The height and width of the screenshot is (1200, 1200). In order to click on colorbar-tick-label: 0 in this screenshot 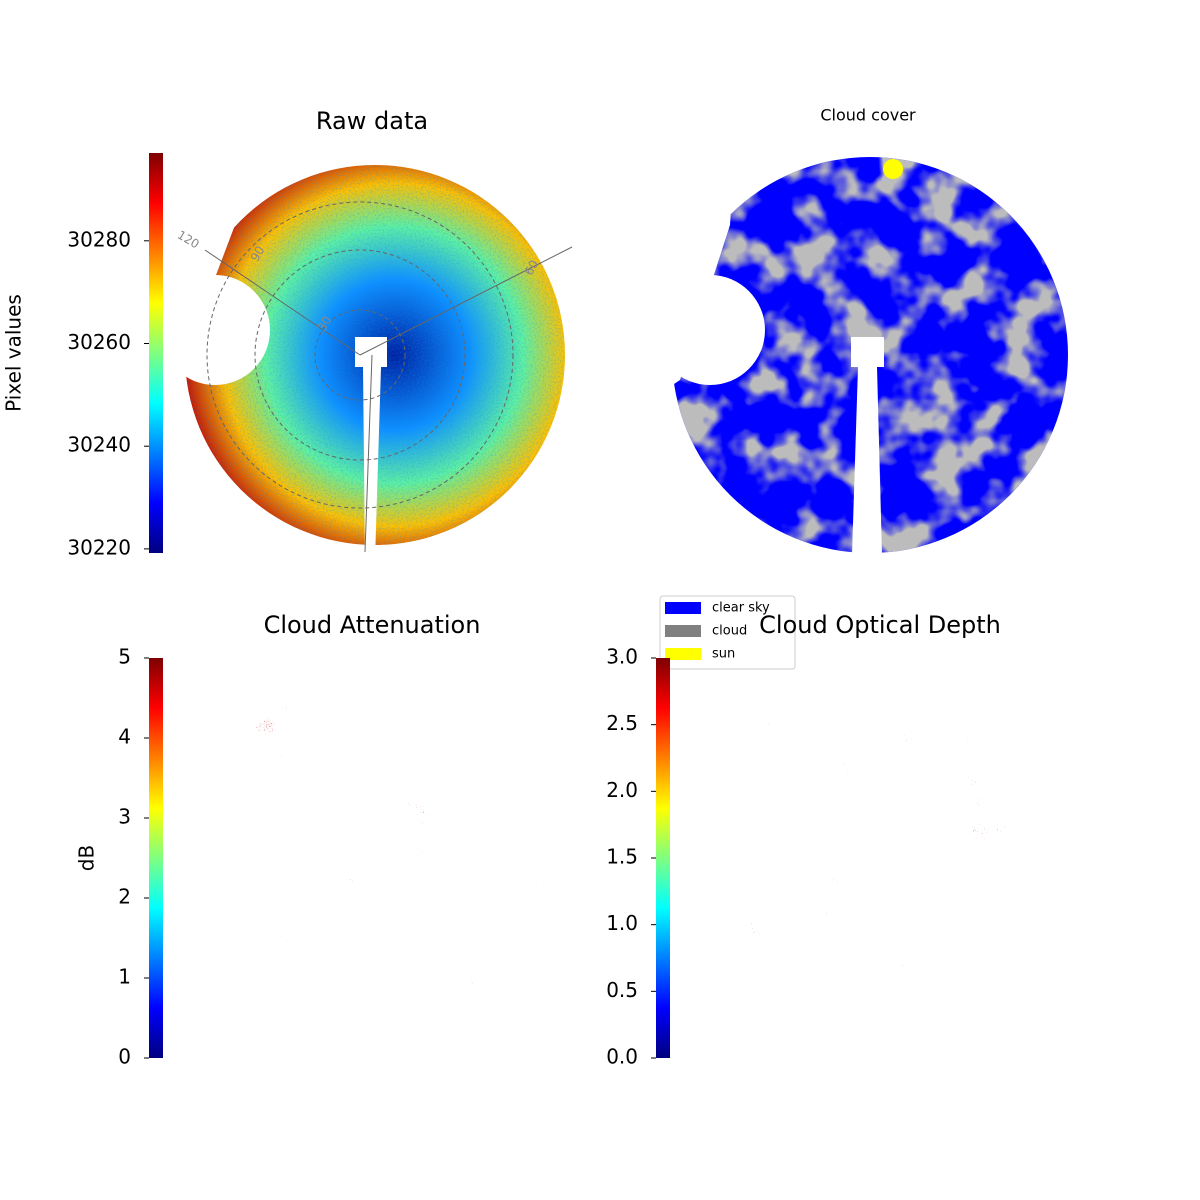, I will do `click(124, 1057)`.